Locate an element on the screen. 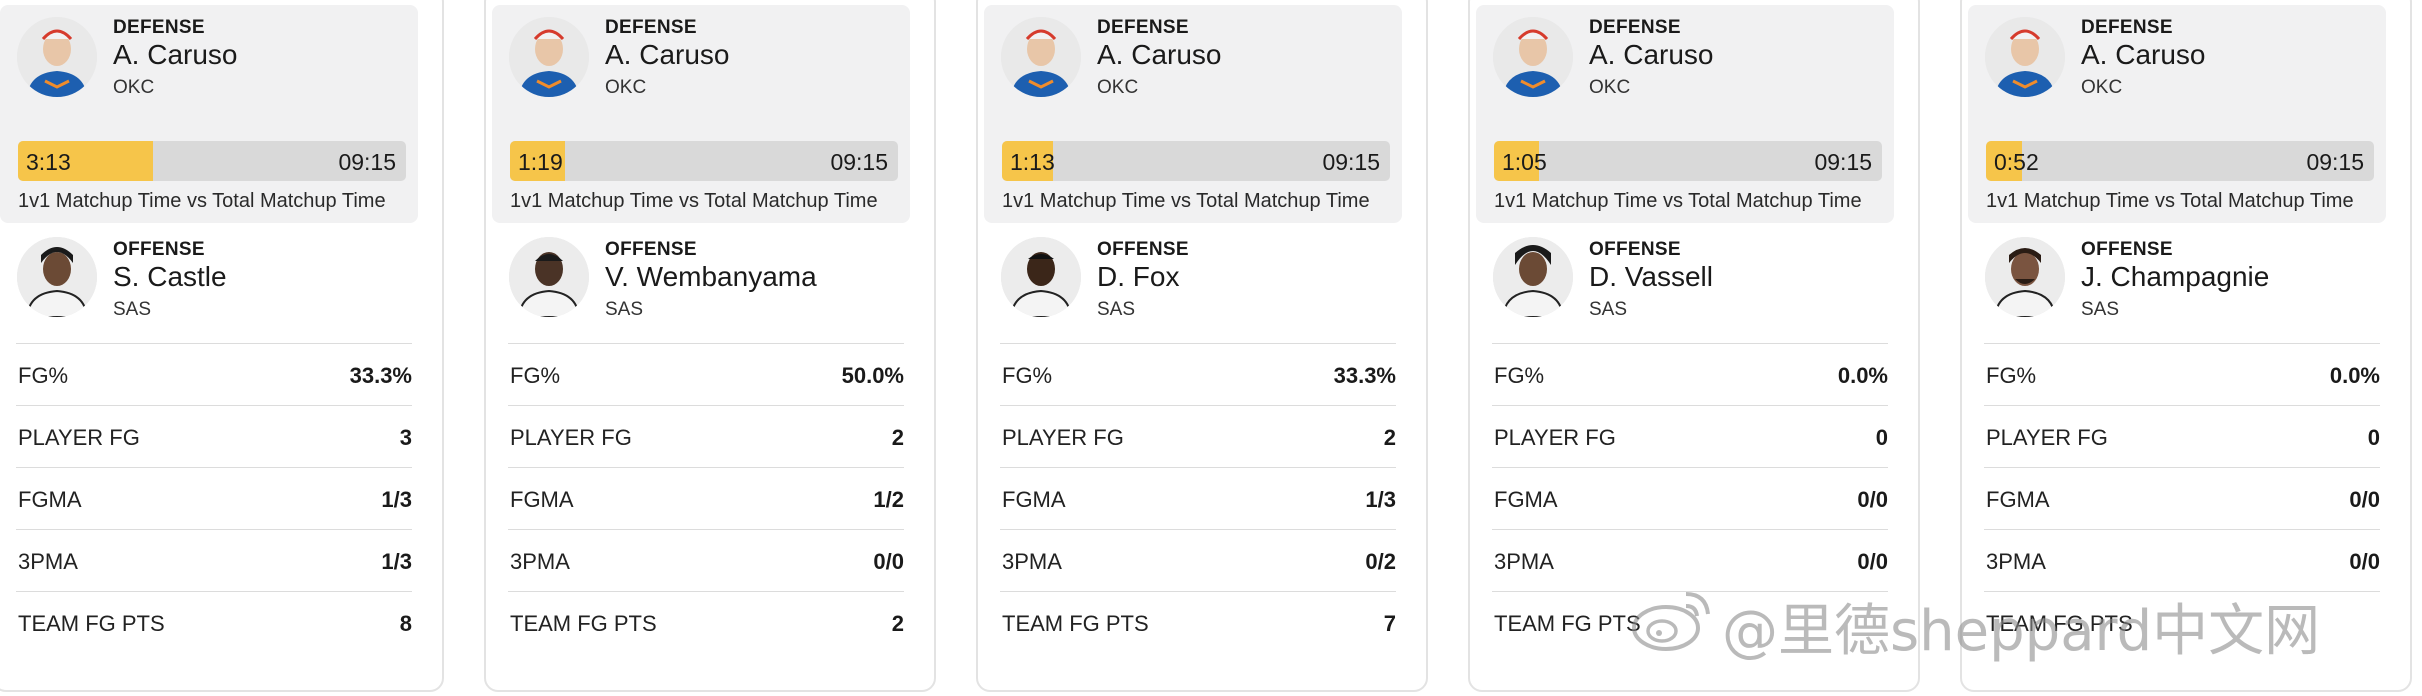 Image resolution: width=2422 pixels, height=696 pixels. stat-row-team-fg-pts: TEAM FG PTS 7 is located at coordinates (1198, 622).